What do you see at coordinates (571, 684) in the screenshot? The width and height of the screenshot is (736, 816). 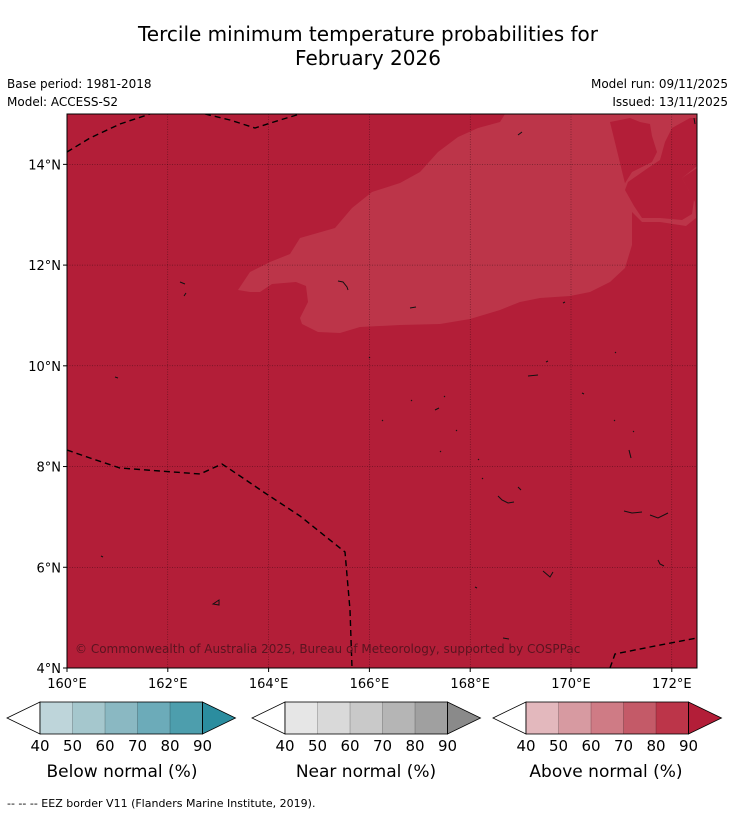 I see `lon-tick-label: 170°E` at bounding box center [571, 684].